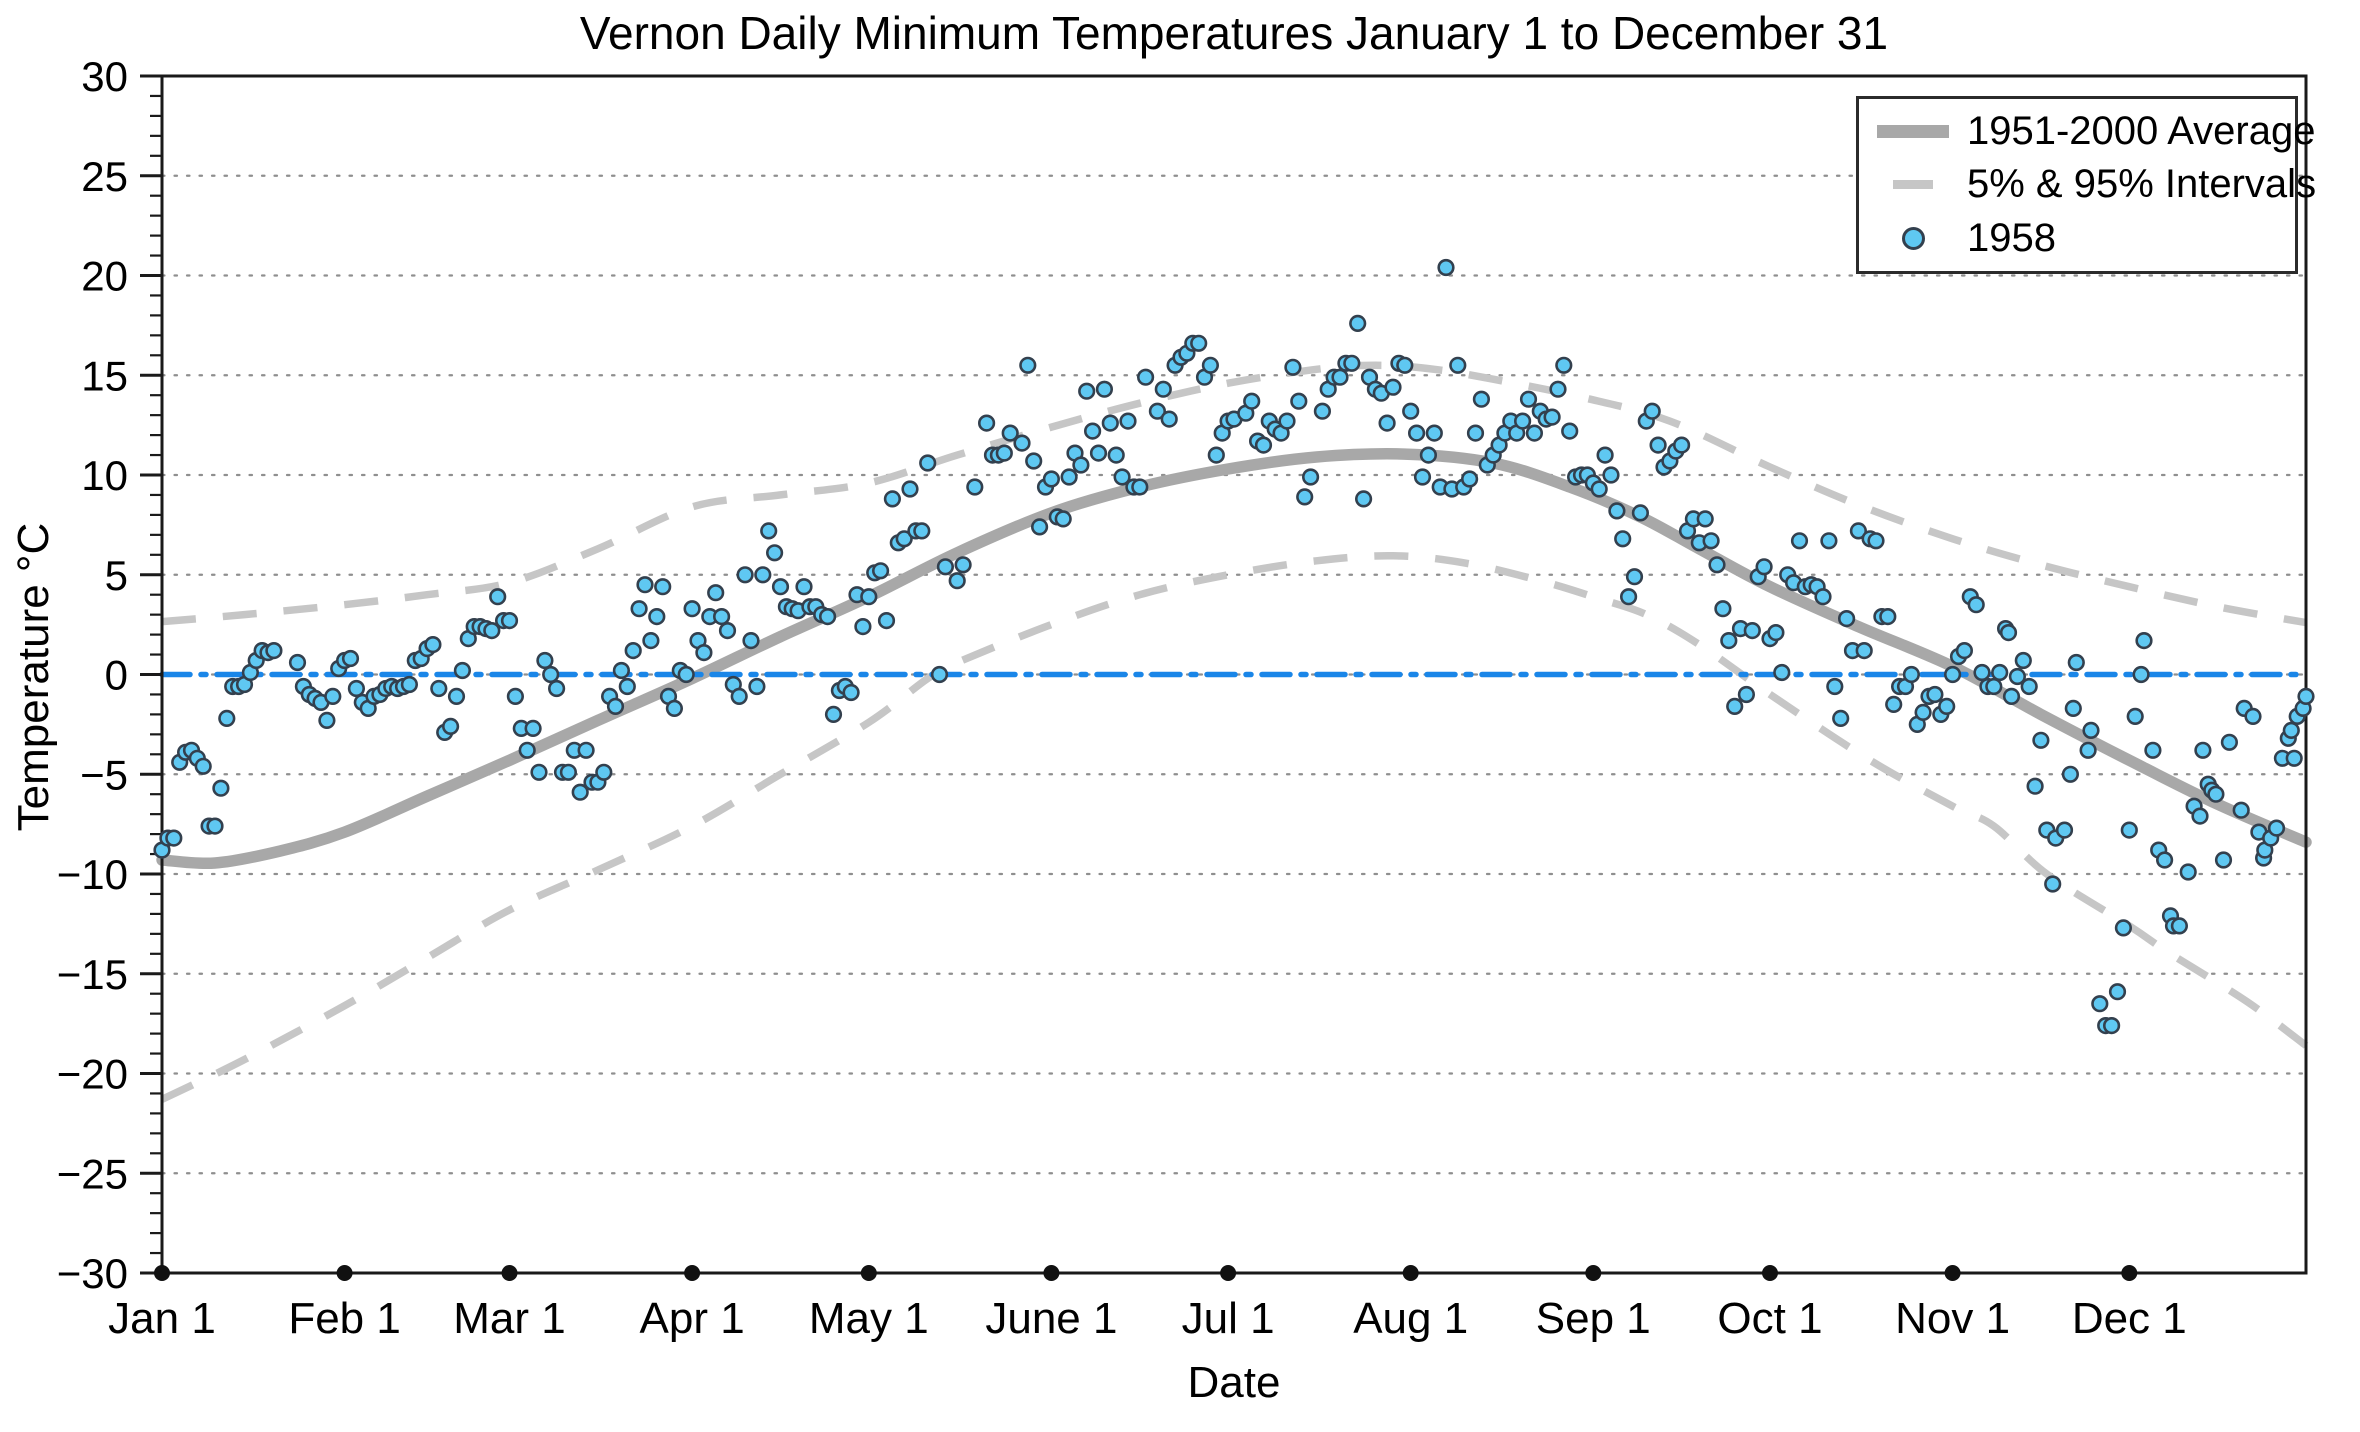  What do you see at coordinates (104, 276) in the screenshot?
I see `y-tick-label-20: 20` at bounding box center [104, 276].